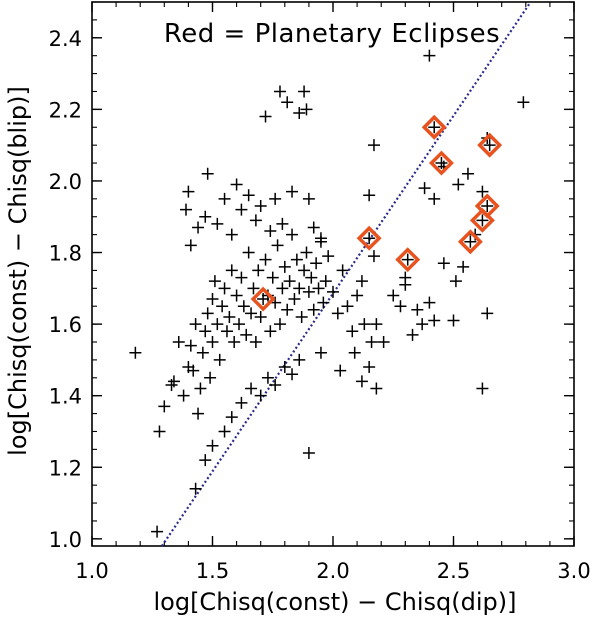  What do you see at coordinates (18, 271) in the screenshot?
I see `y-axis-label: log[Chisq(const) − Chisq(blip)]` at bounding box center [18, 271].